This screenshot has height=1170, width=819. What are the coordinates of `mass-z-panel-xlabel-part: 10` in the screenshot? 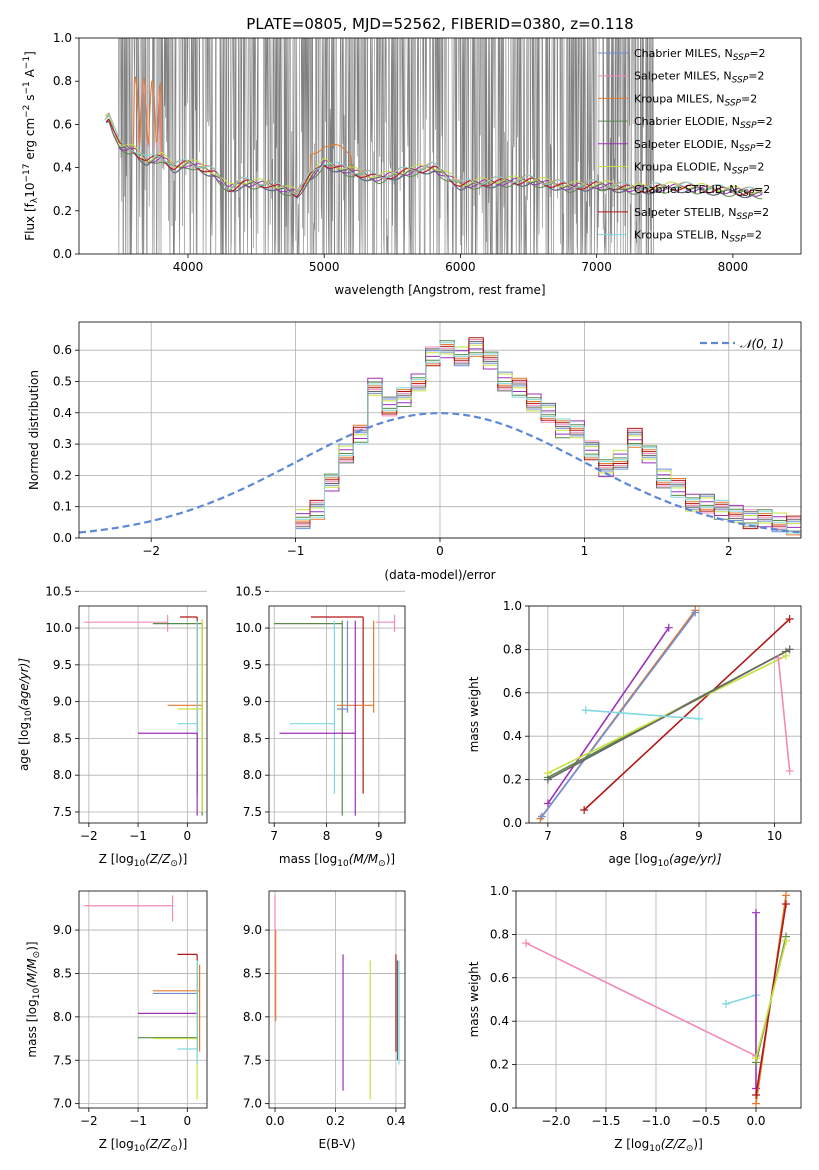 It's located at (140, 1149).